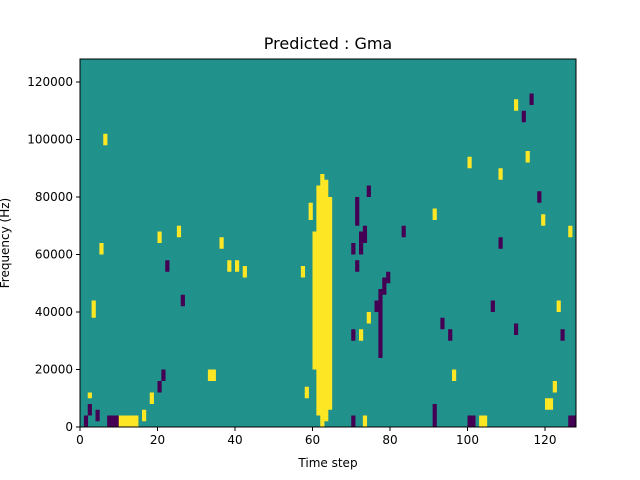 Image resolution: width=640 pixels, height=480 pixels. What do you see at coordinates (157, 440) in the screenshot?
I see `x-tick-label: 20` at bounding box center [157, 440].